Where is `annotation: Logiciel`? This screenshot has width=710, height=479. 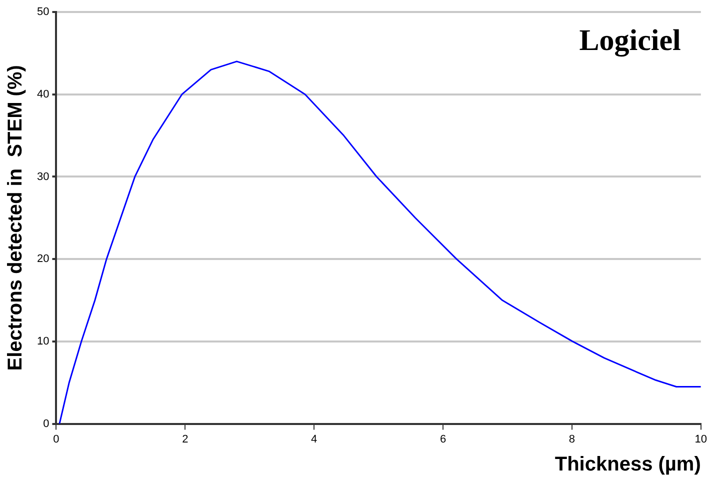
annotation: Logiciel is located at coordinates (630, 40).